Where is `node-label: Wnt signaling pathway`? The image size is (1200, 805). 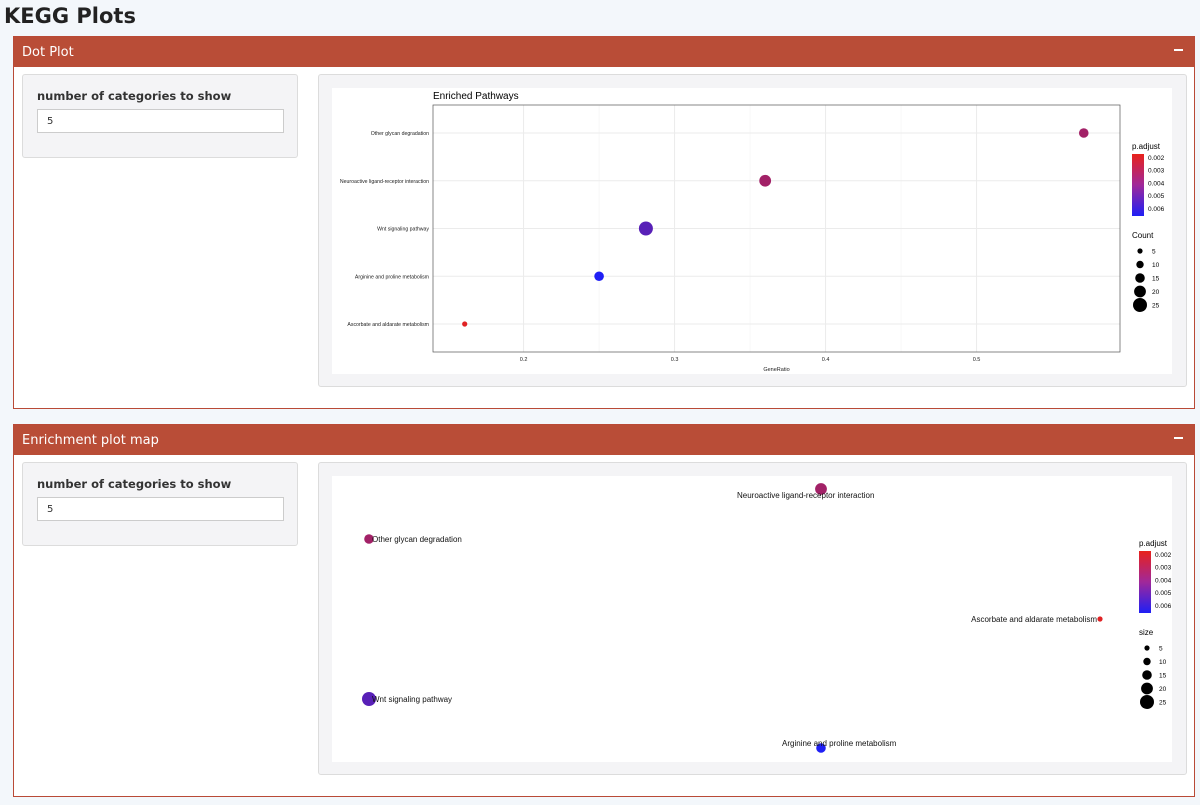
node-label: Wnt signaling pathway is located at coordinates (412, 699).